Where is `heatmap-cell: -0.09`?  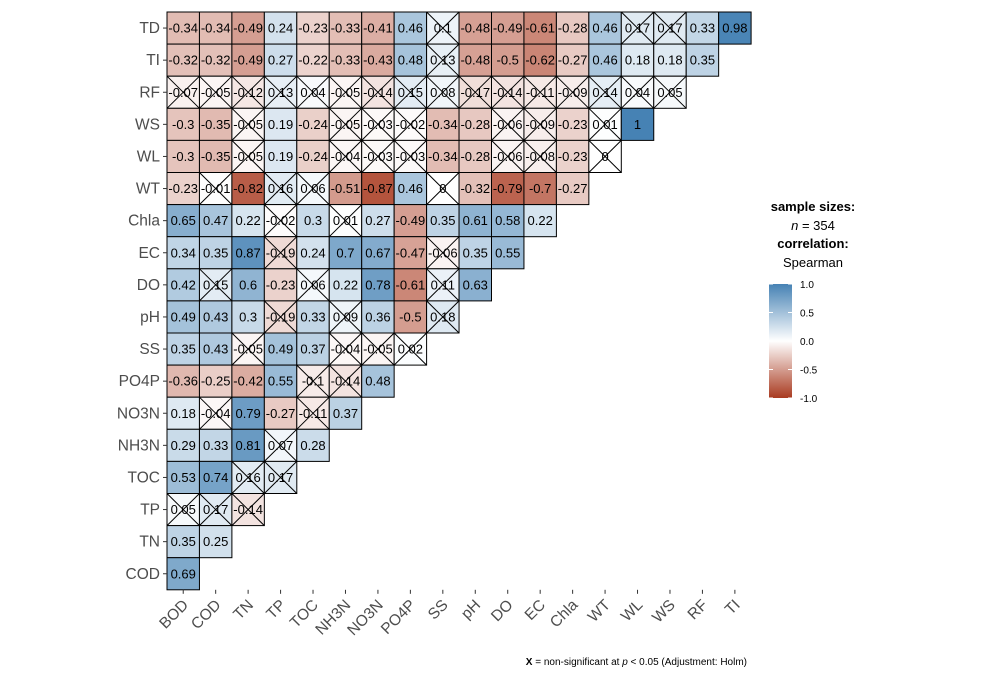
heatmap-cell: -0.09 is located at coordinates (572, 92).